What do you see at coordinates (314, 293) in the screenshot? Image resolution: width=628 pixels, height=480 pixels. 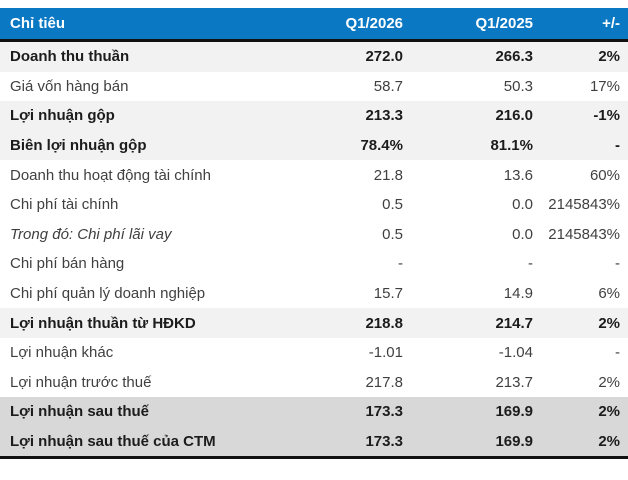 I see `table-row: Chi phí quản lý doanh nghiệp 15.7 14.9 6%` at bounding box center [314, 293].